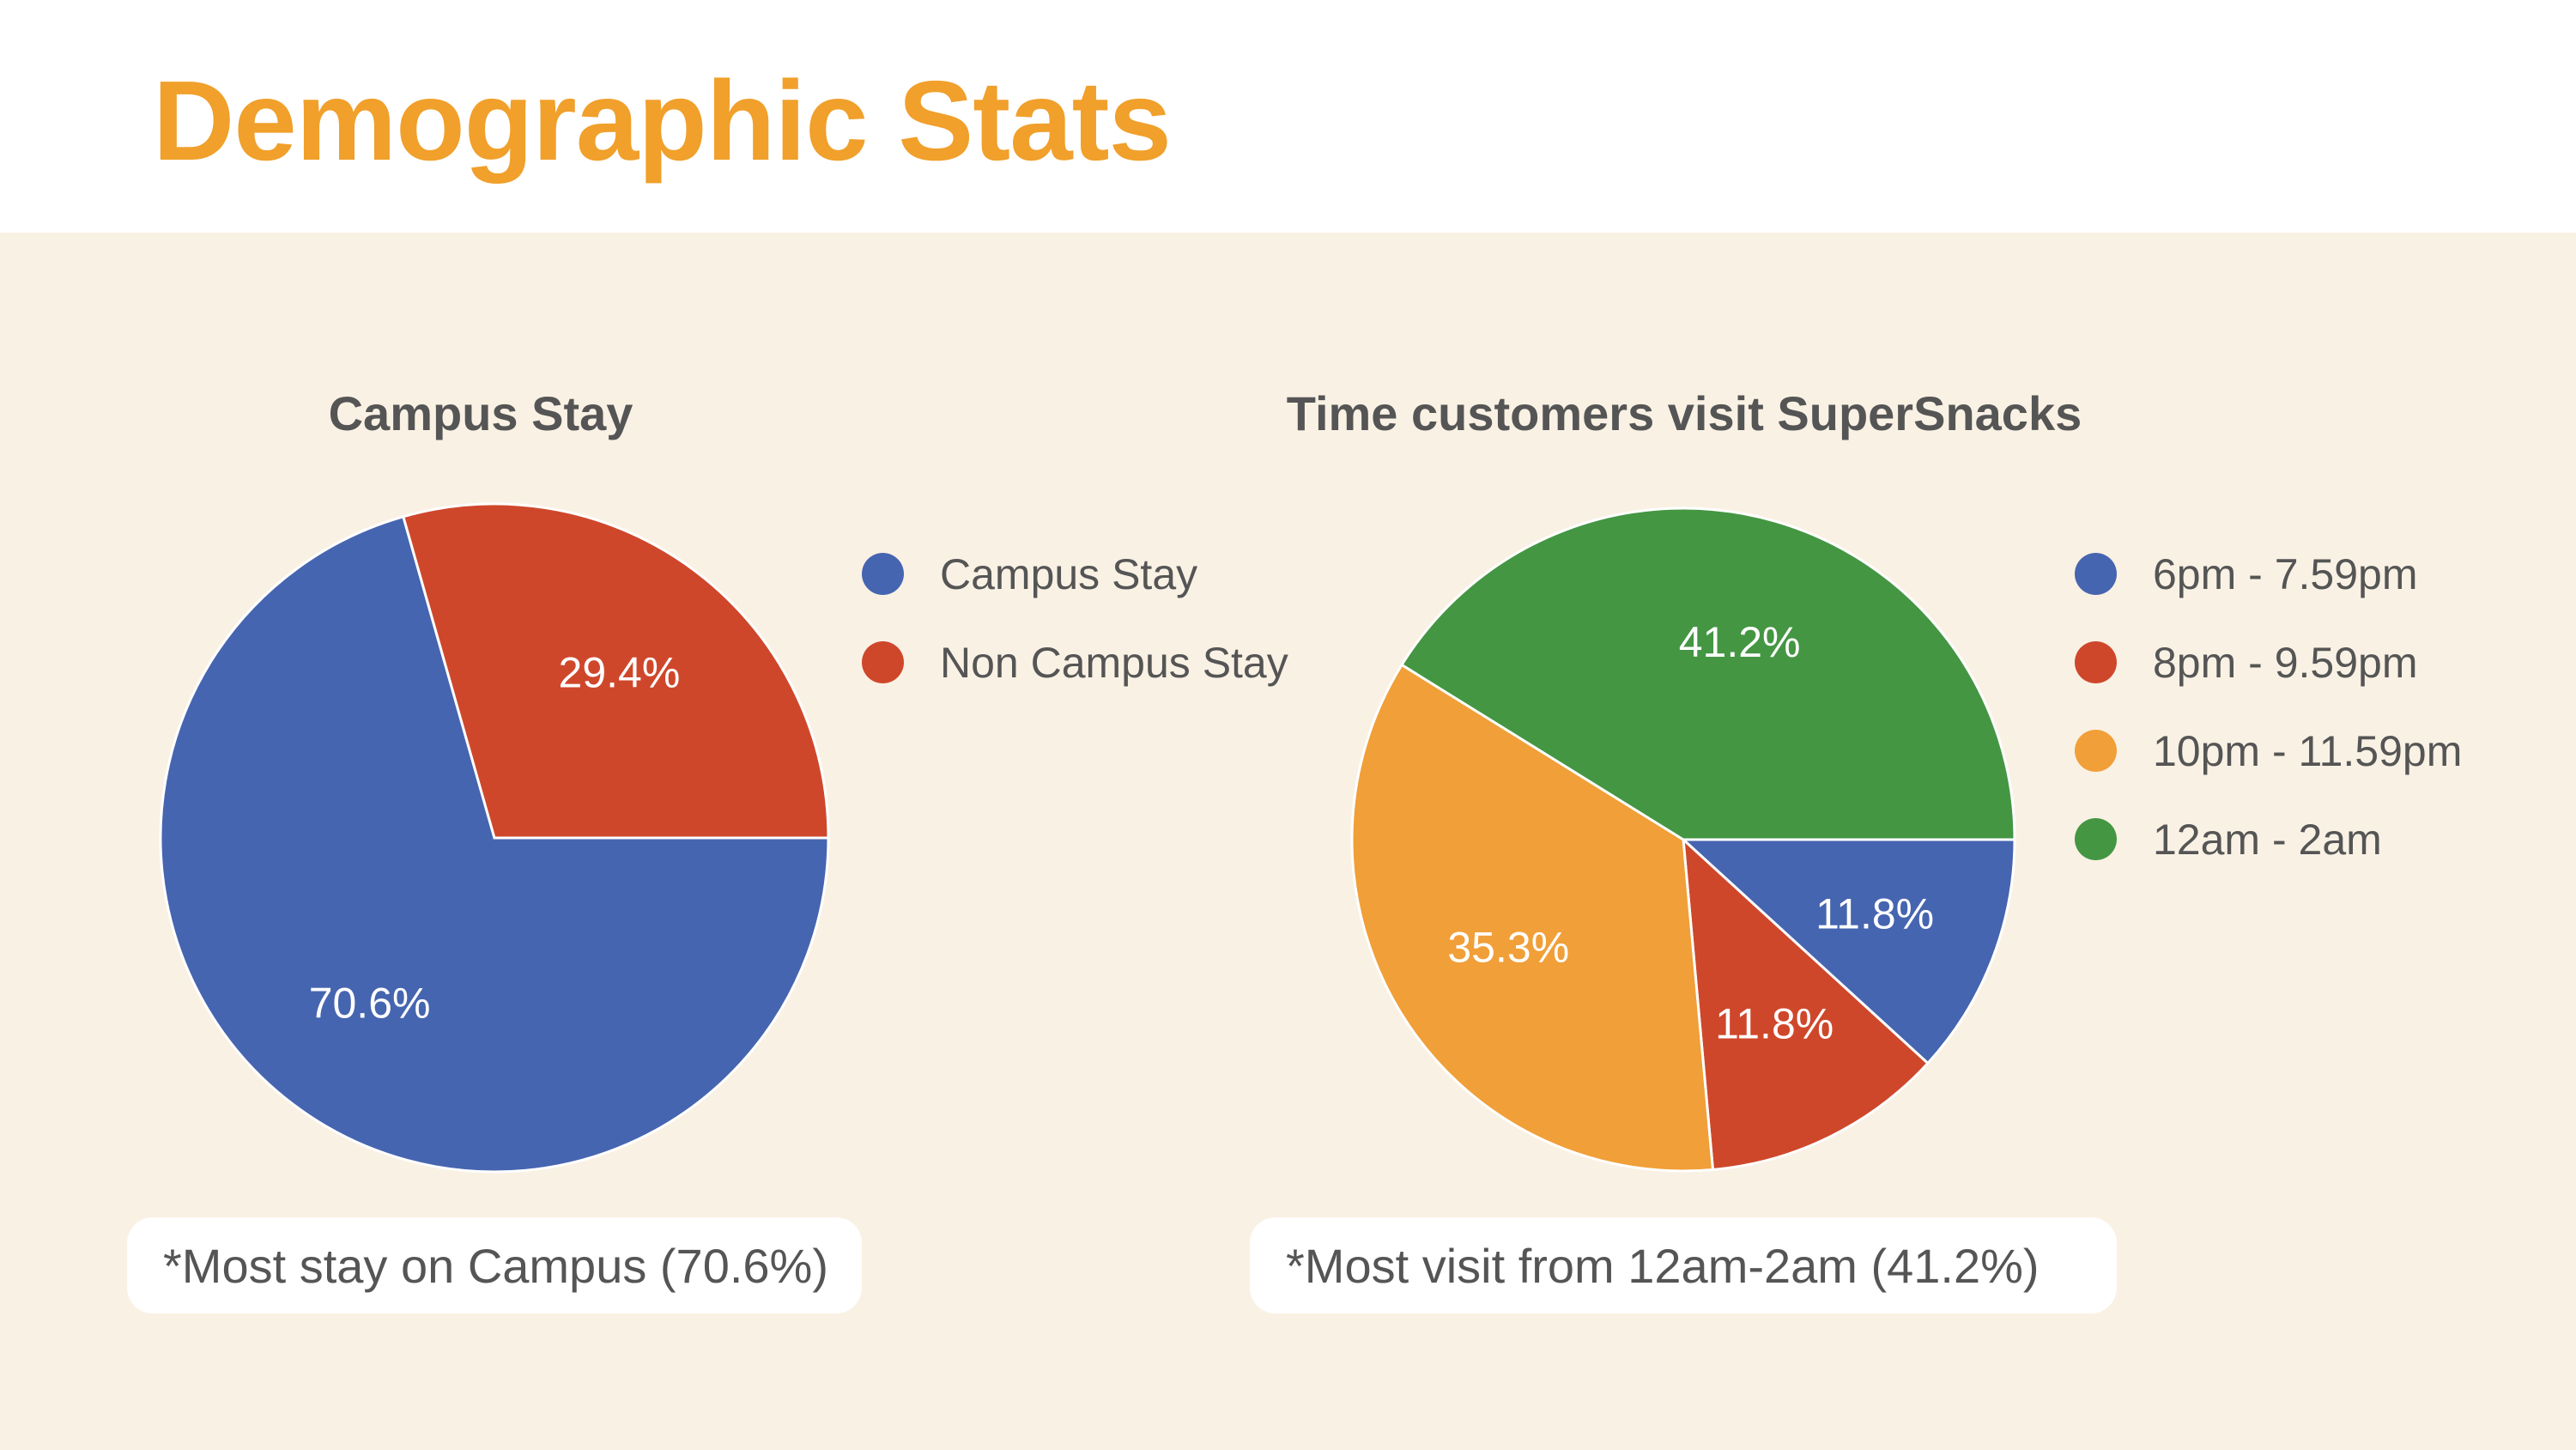  Describe the element at coordinates (494, 844) in the screenshot. I see `pie-slice-campus-stay` at that location.